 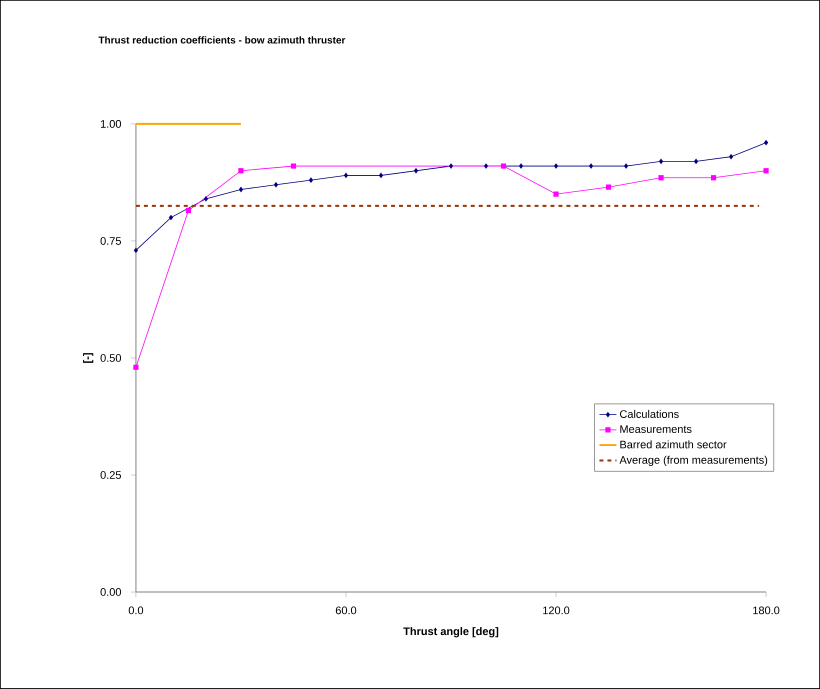 What do you see at coordinates (693, 461) in the screenshot?
I see `legend-label: Average (from measurements)` at bounding box center [693, 461].